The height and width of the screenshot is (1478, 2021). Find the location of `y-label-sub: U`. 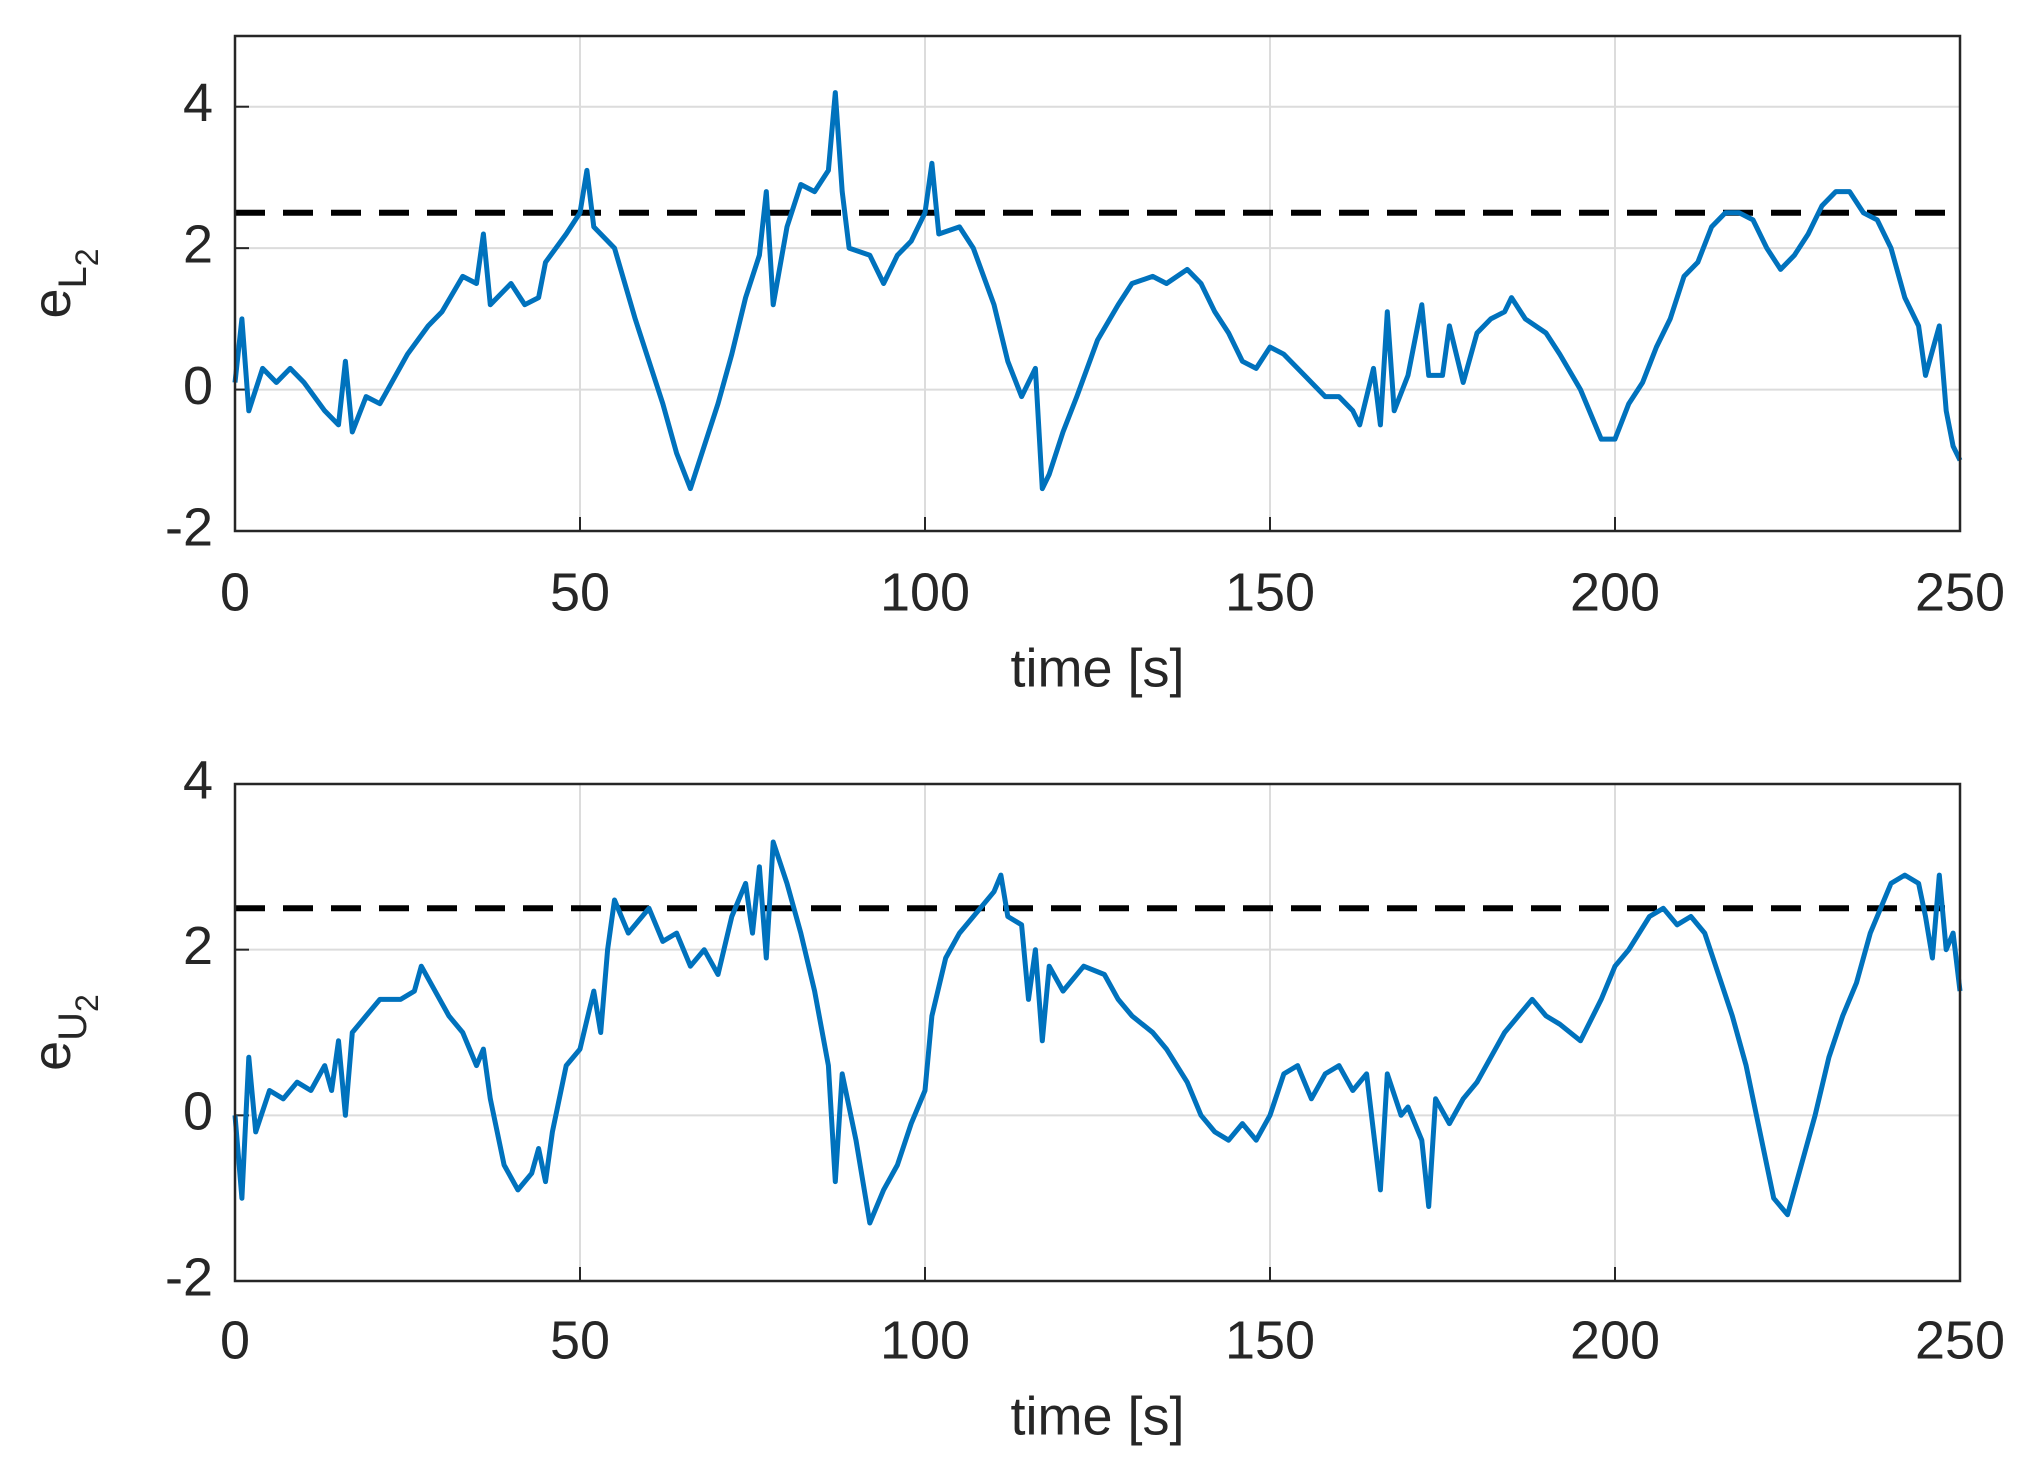

y-label-sub: U is located at coordinates (73, 1026).